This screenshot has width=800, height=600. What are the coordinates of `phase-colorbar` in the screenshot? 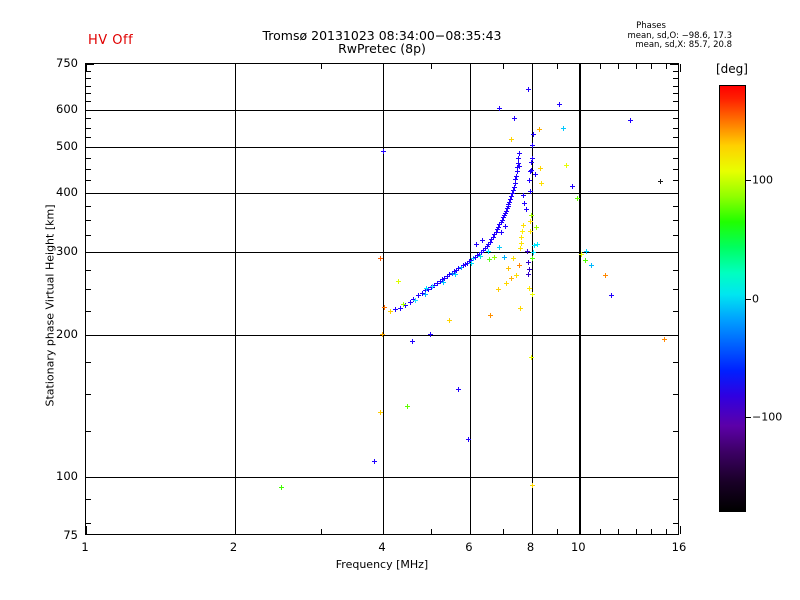 It's located at (732, 298).